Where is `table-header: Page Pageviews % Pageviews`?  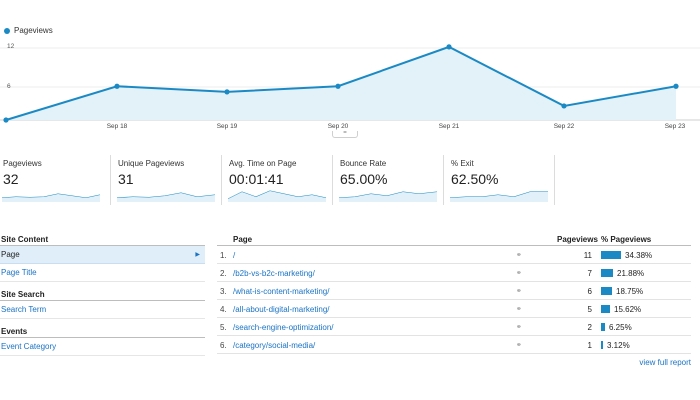
table-header: Page Pageviews % Pageviews is located at coordinates (454, 239).